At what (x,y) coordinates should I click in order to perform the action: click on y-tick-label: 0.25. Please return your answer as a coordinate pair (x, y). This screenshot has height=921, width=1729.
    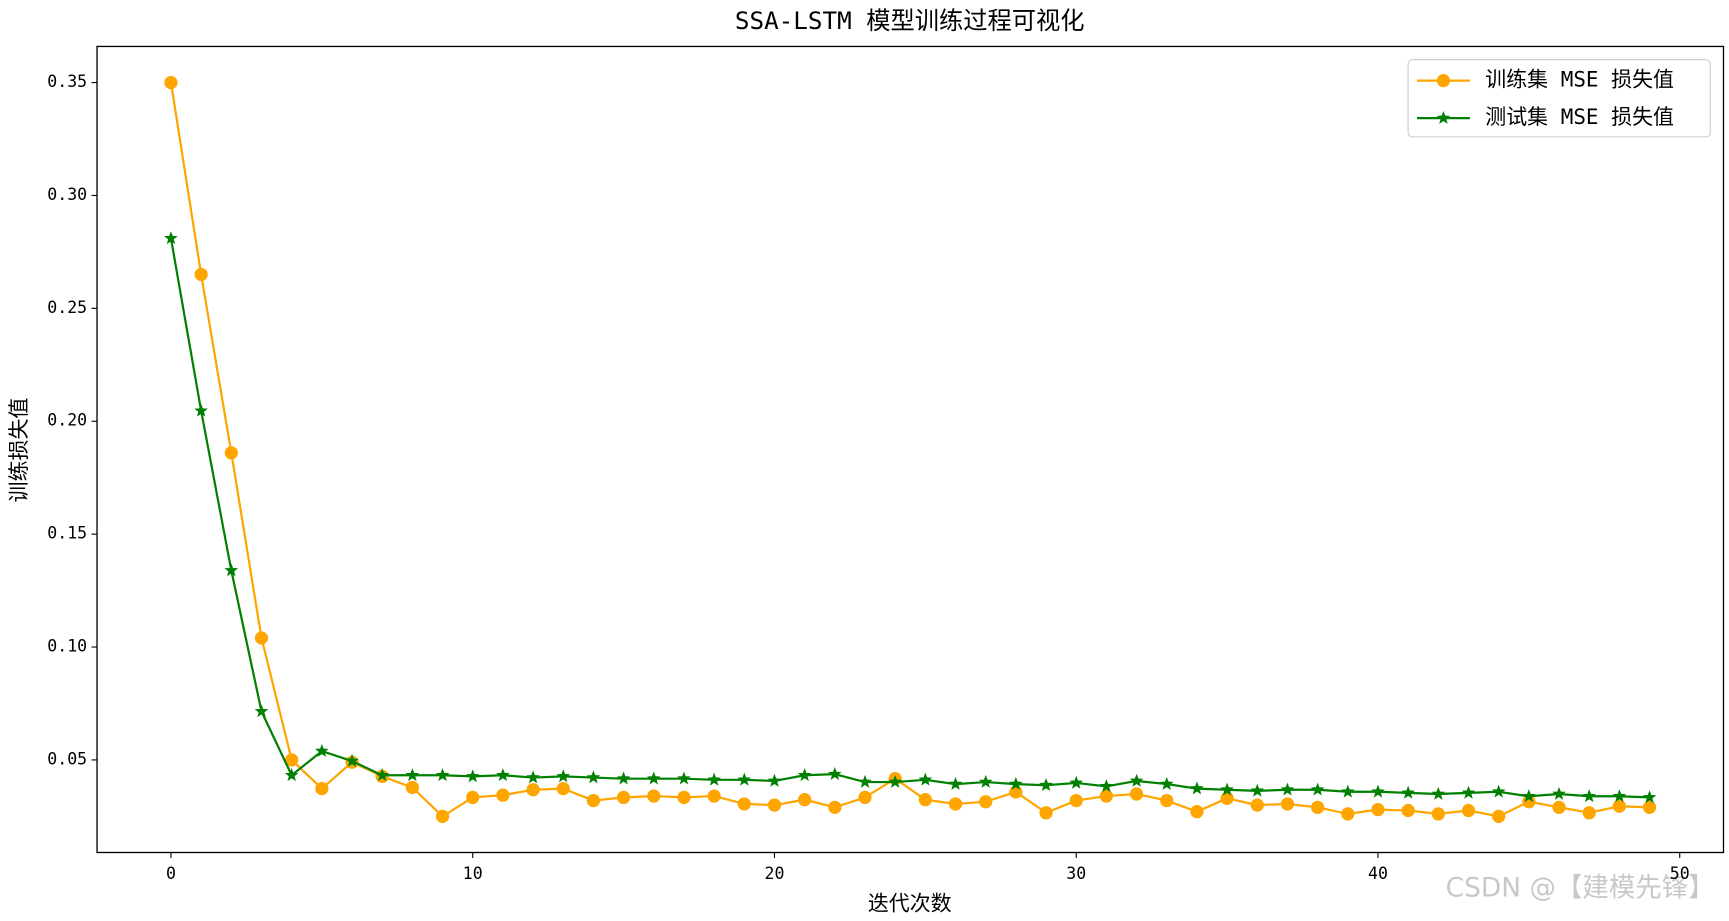
    Looking at the image, I should click on (67, 307).